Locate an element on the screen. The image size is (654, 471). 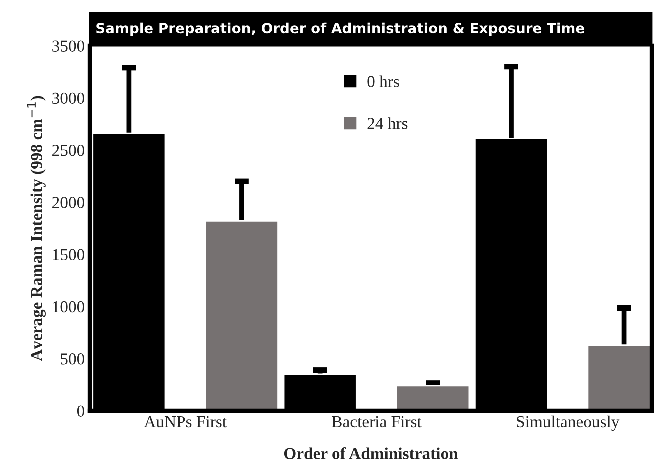
x-tick-label: Simultaneously is located at coordinates (568, 424).